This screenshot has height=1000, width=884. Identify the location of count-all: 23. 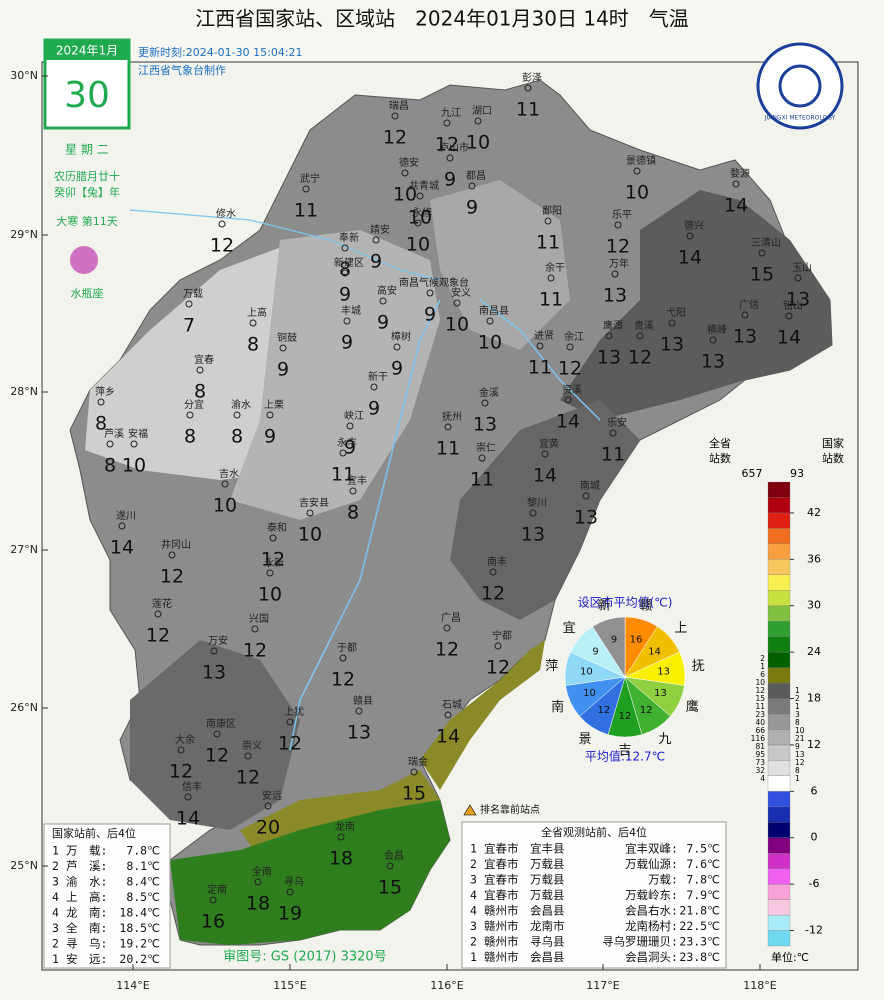
(760, 714).